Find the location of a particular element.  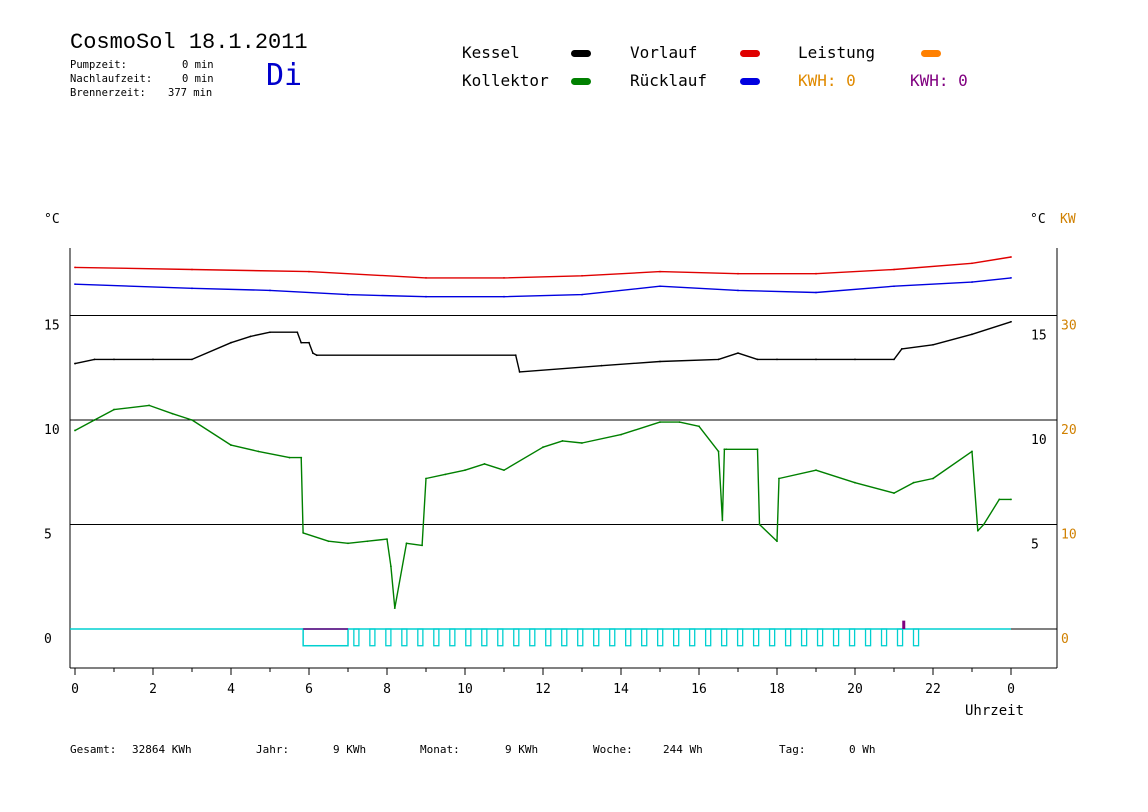

pump-block is located at coordinates (325, 637).